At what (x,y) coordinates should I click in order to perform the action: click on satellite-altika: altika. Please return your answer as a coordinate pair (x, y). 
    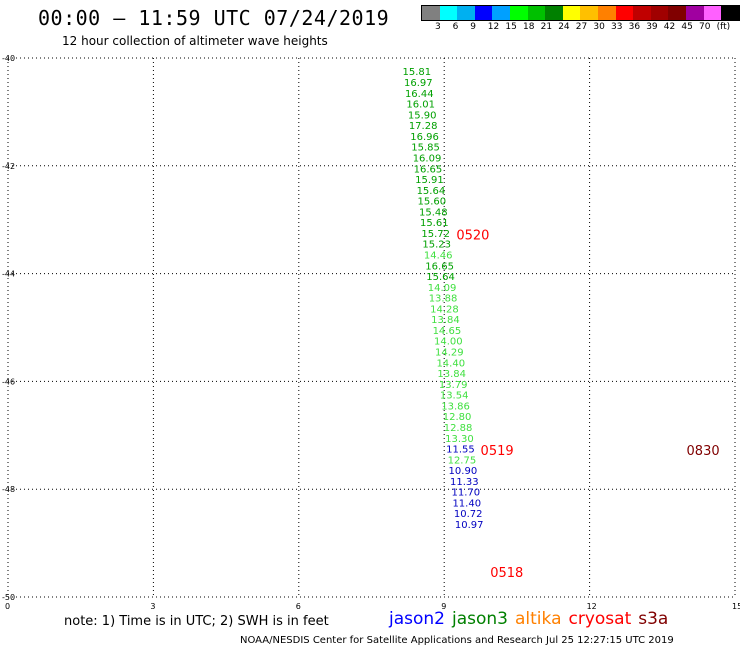
    Looking at the image, I should click on (538, 619).